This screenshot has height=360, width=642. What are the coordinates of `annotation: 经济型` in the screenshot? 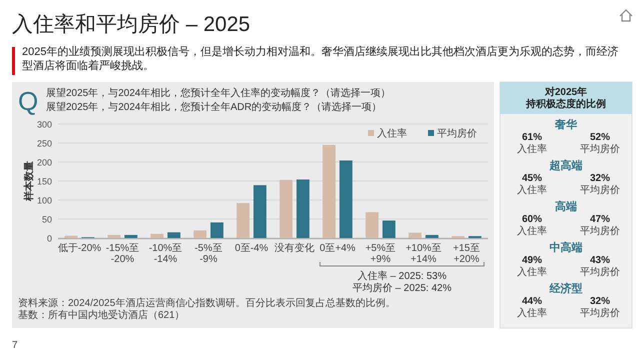 It's located at (566, 289).